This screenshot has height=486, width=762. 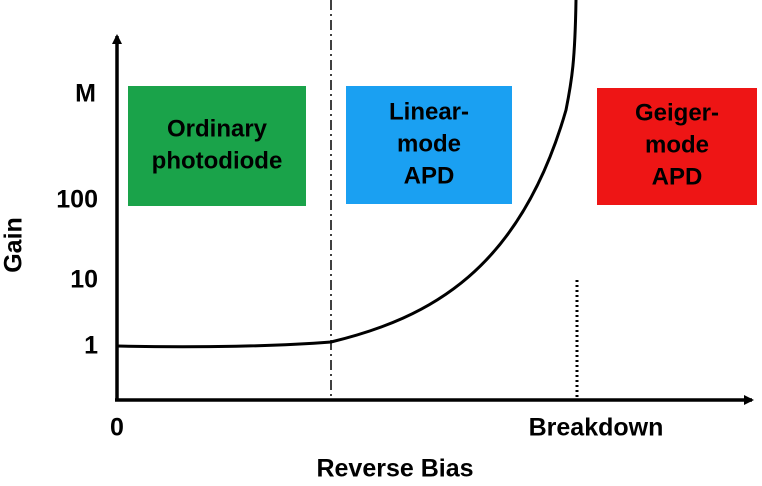 What do you see at coordinates (117, 428) in the screenshot?
I see `x-tick-label: 0` at bounding box center [117, 428].